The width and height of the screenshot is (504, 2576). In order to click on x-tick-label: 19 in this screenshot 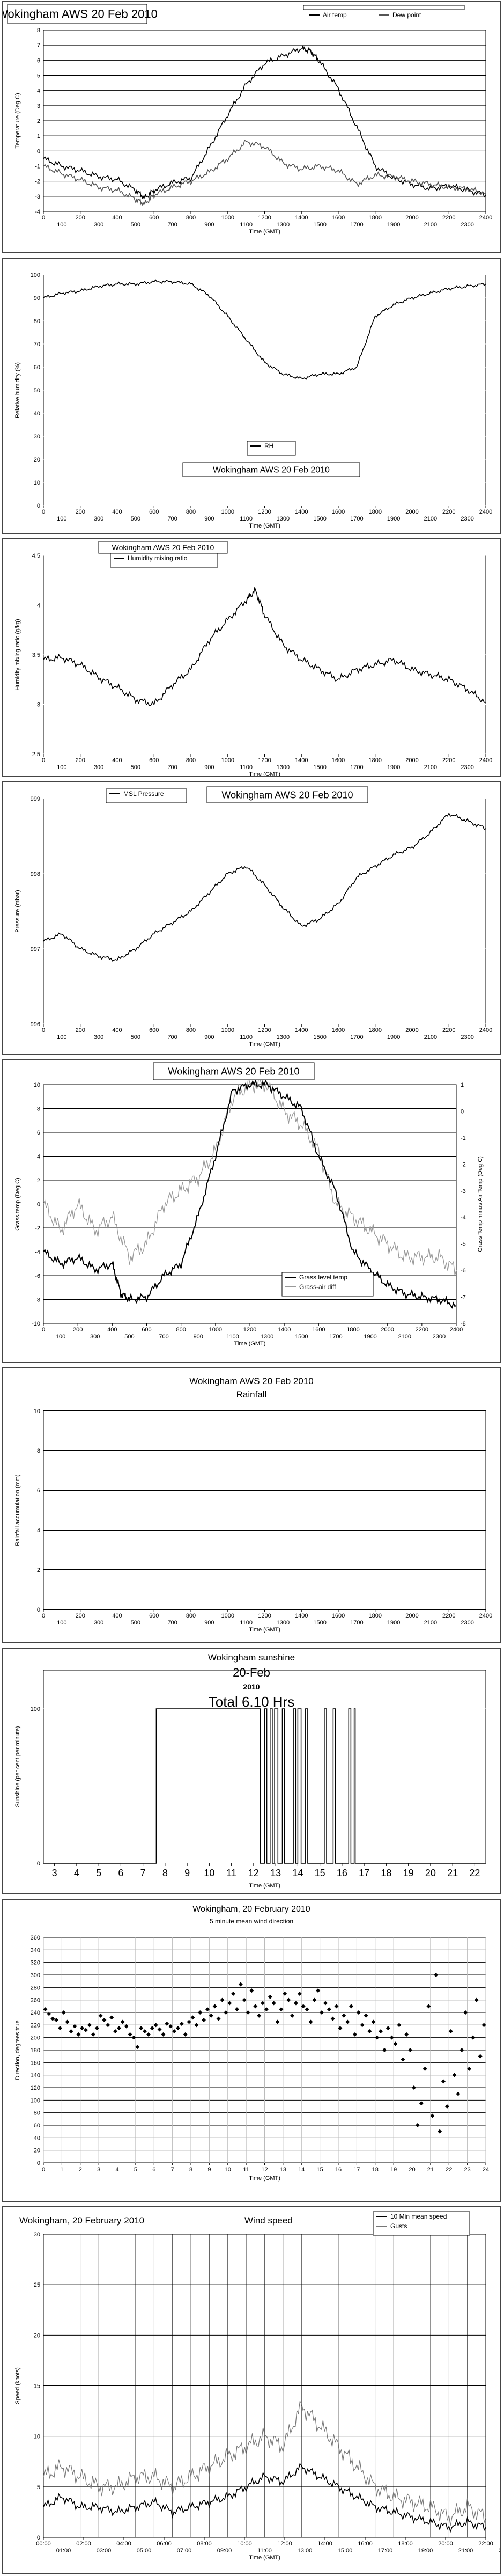, I will do `click(393, 2170)`.